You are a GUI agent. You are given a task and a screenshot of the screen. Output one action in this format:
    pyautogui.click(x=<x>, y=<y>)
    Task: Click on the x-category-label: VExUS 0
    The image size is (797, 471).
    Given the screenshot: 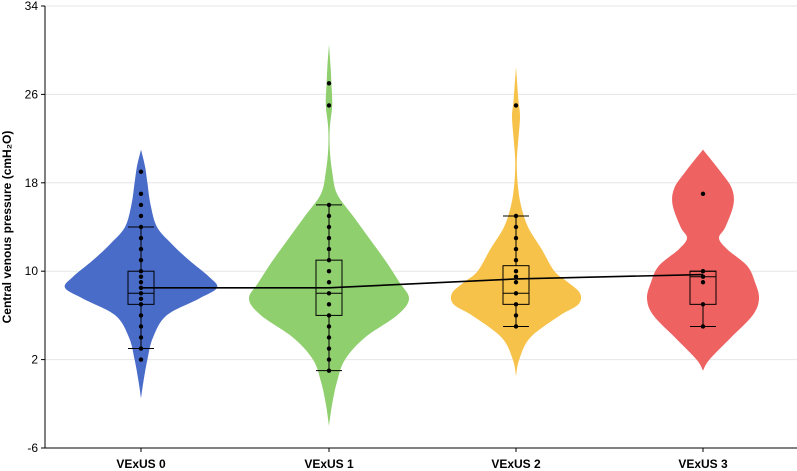 What is the action you would take?
    pyautogui.click(x=141, y=464)
    